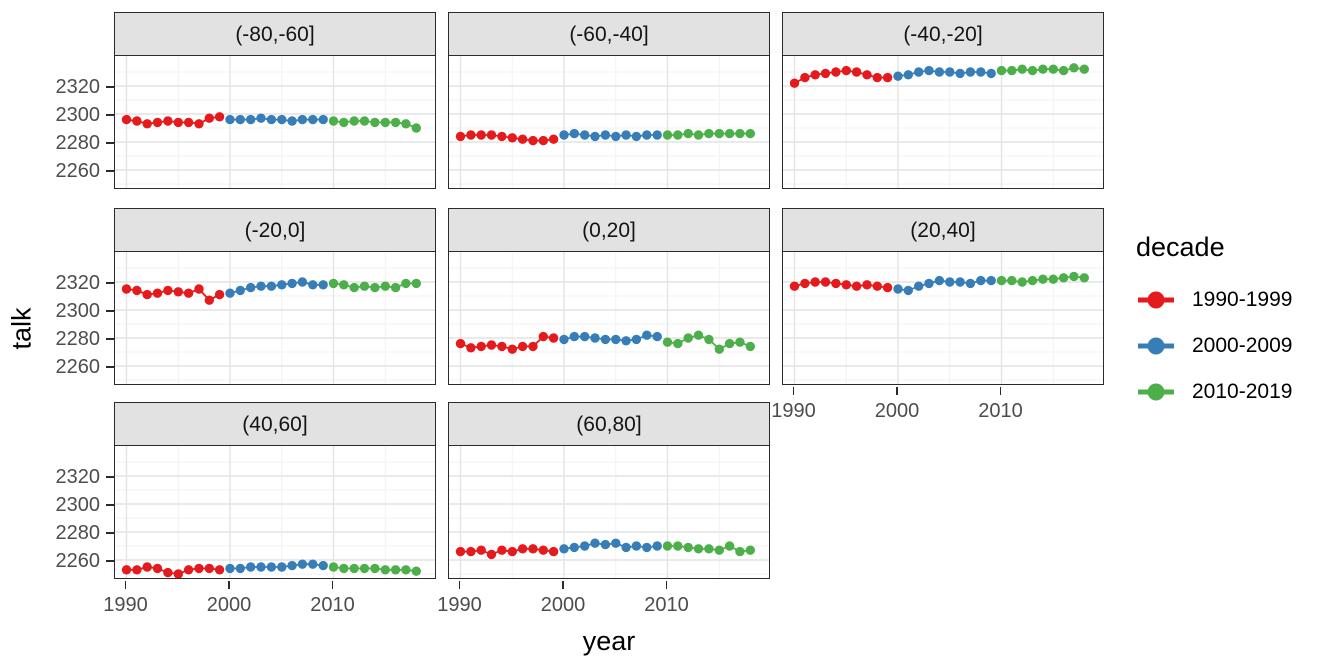 Image resolution: width=1344 pixels, height=672 pixels. Describe the element at coordinates (1242, 345) in the screenshot. I see `legend-label: 2000-2009` at that location.